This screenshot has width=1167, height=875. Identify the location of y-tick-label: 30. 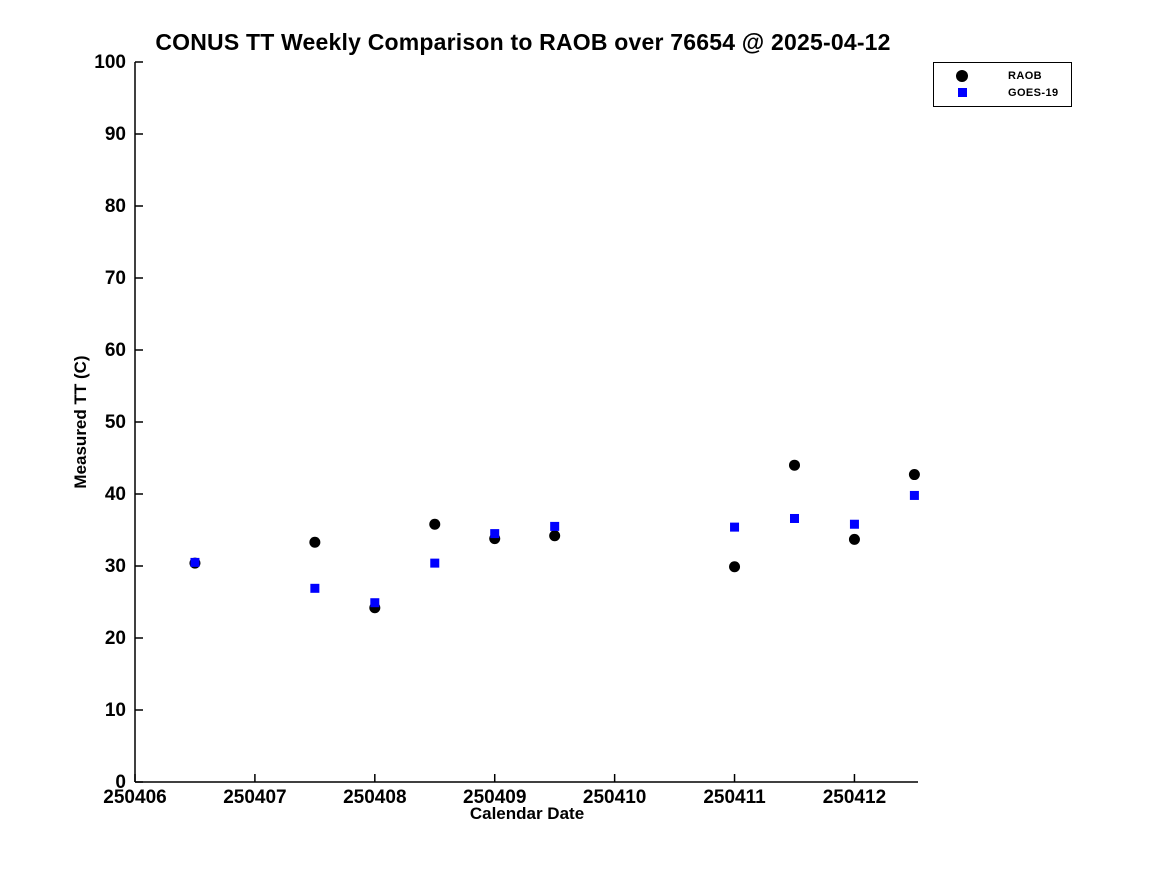
(115, 566).